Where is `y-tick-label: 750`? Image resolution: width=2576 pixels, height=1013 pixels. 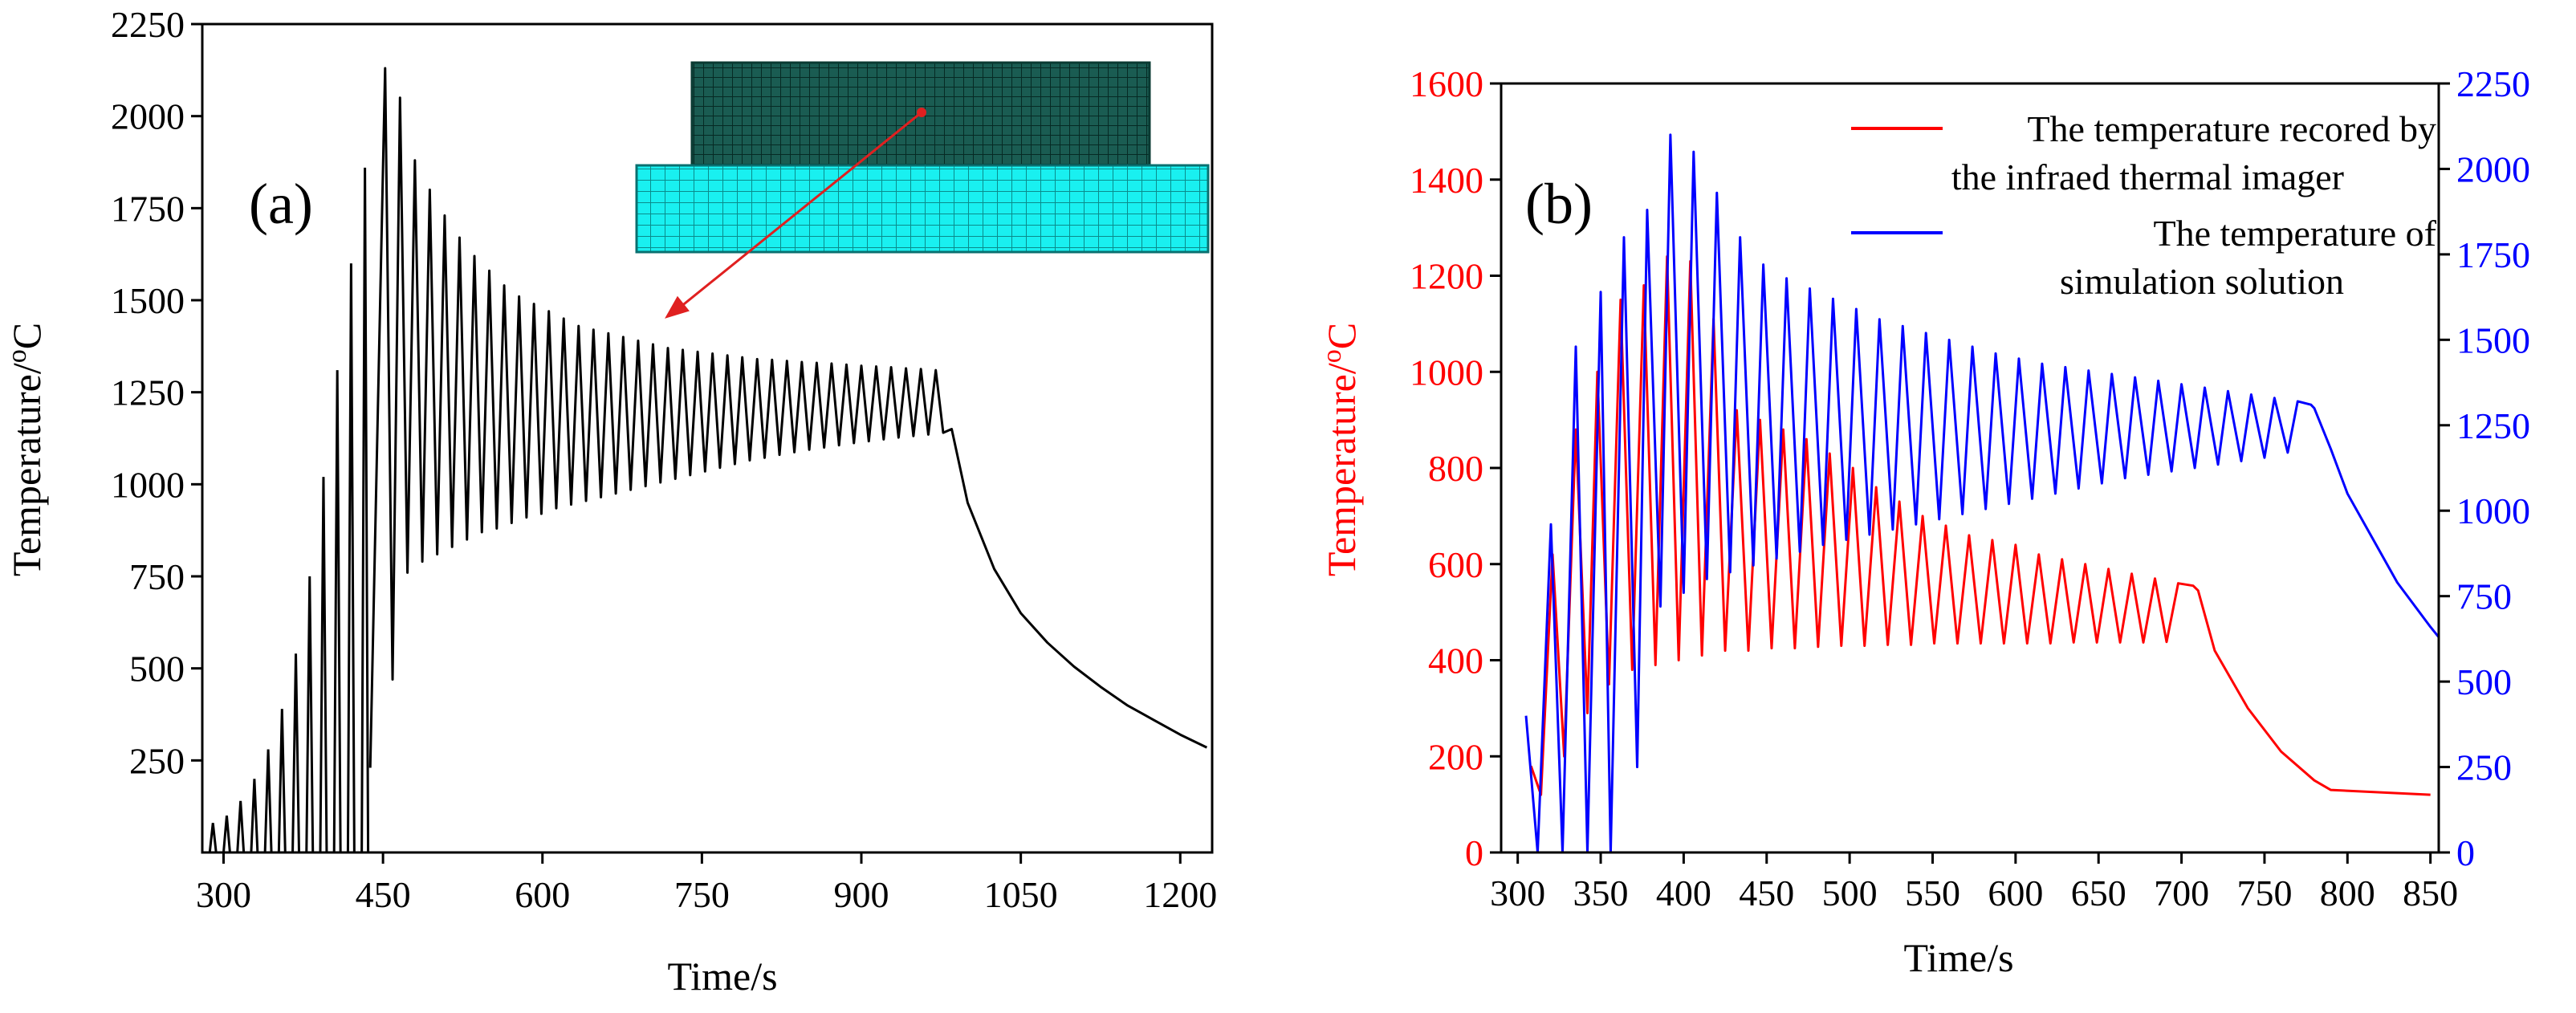 y-tick-label: 750 is located at coordinates (157, 576).